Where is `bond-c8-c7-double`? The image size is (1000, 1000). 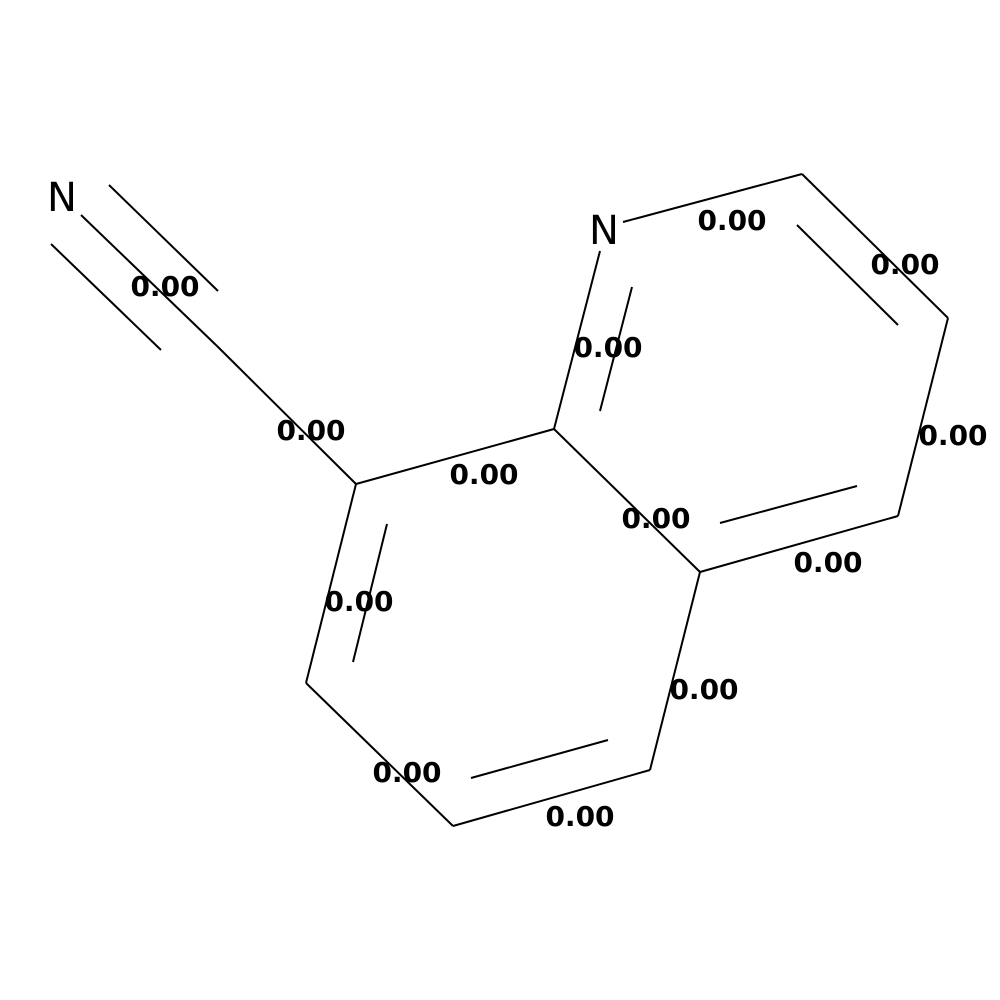 bond-c8-c7-double is located at coordinates (346, 583).